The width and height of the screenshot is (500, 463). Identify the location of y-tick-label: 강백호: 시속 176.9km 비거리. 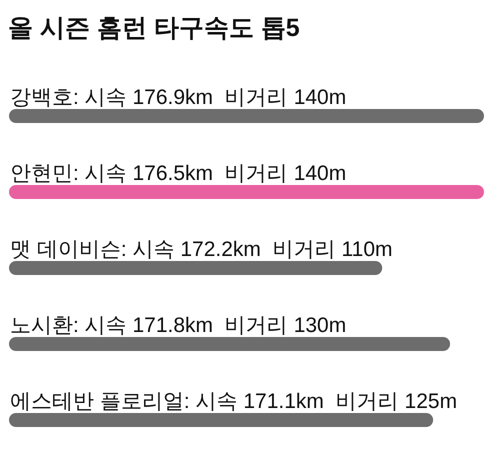
(149, 97).